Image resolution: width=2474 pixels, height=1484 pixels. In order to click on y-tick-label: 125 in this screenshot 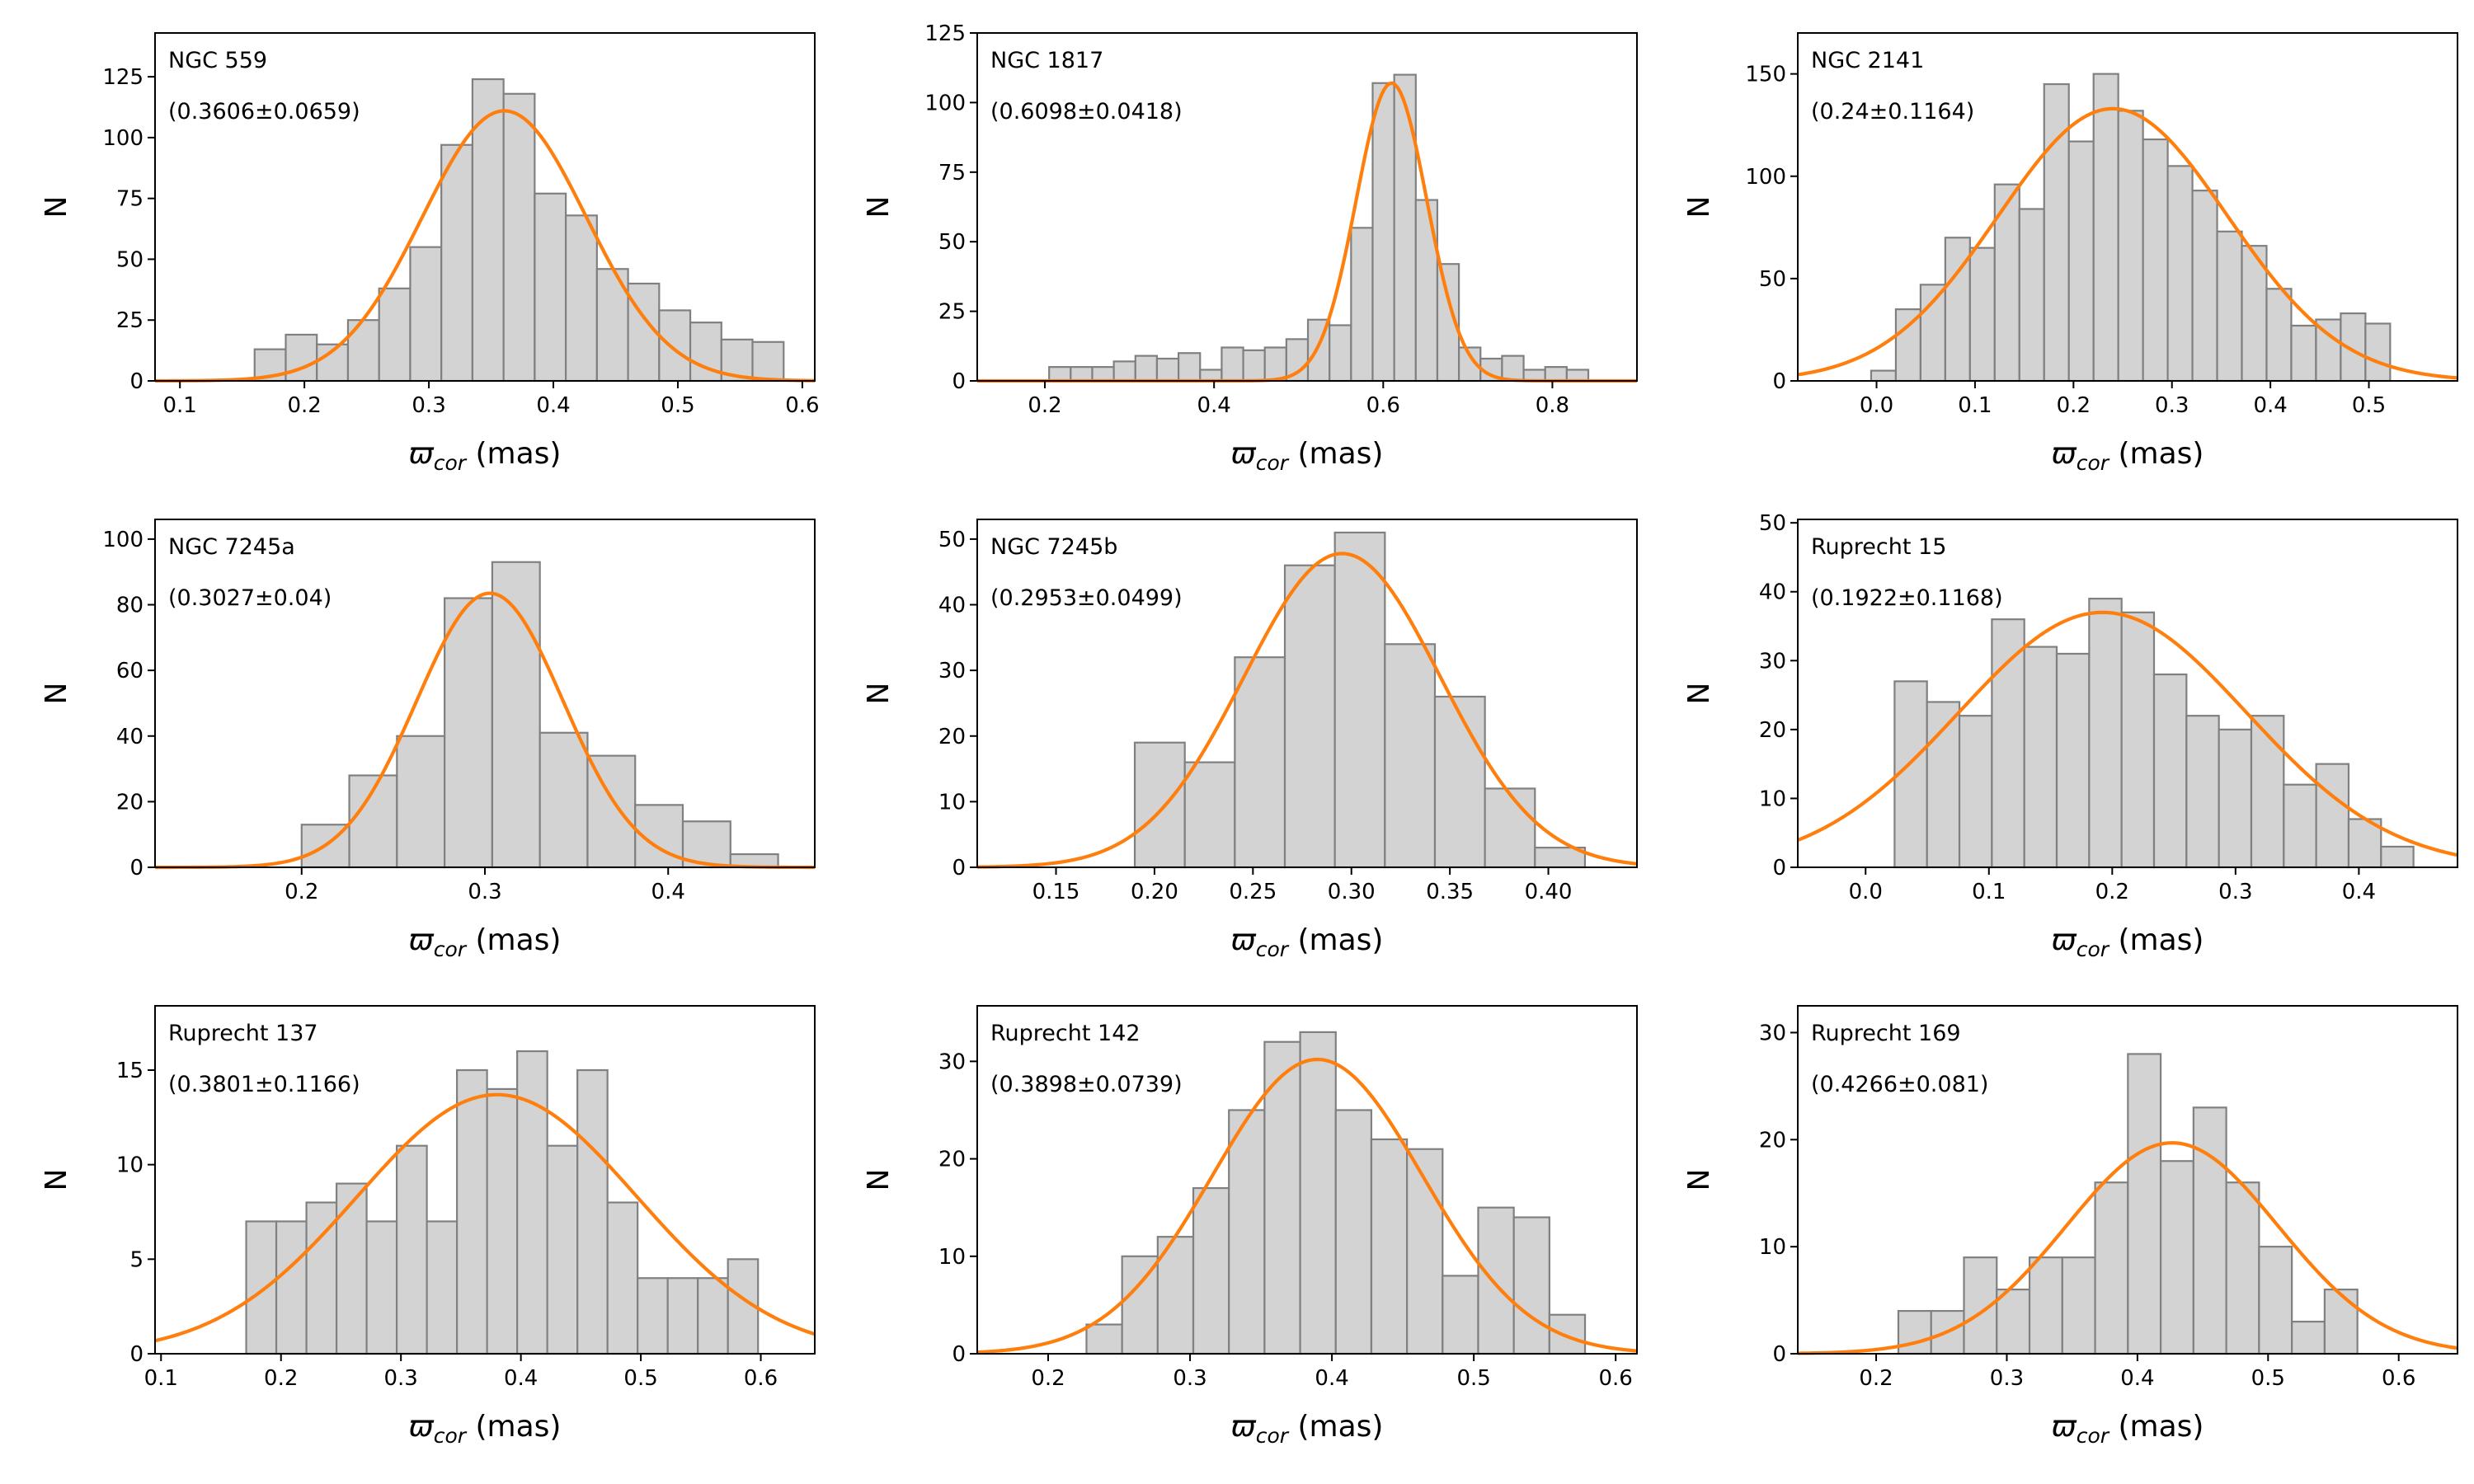, I will do `click(122, 77)`.